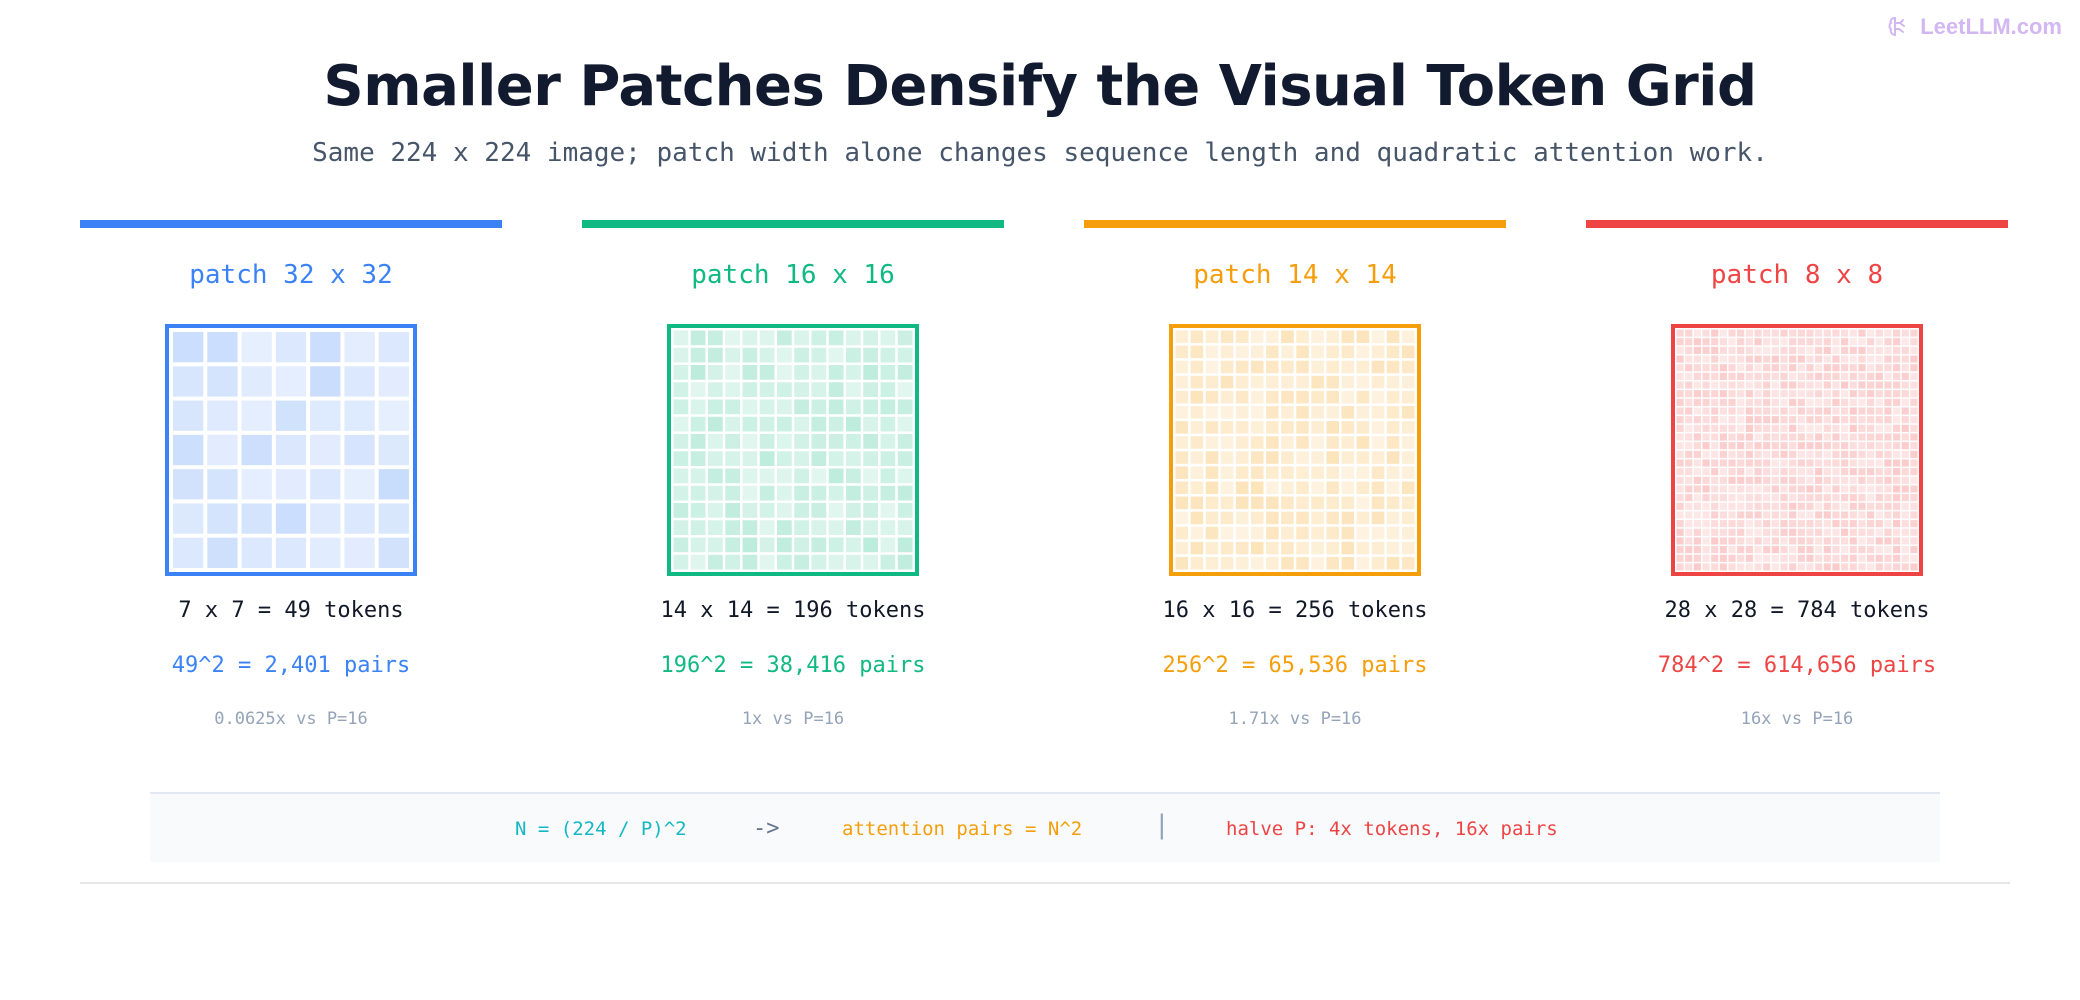 This screenshot has width=2080, height=1000. What do you see at coordinates (1991, 26) in the screenshot?
I see `brand-text: LeetLLM.com` at bounding box center [1991, 26].